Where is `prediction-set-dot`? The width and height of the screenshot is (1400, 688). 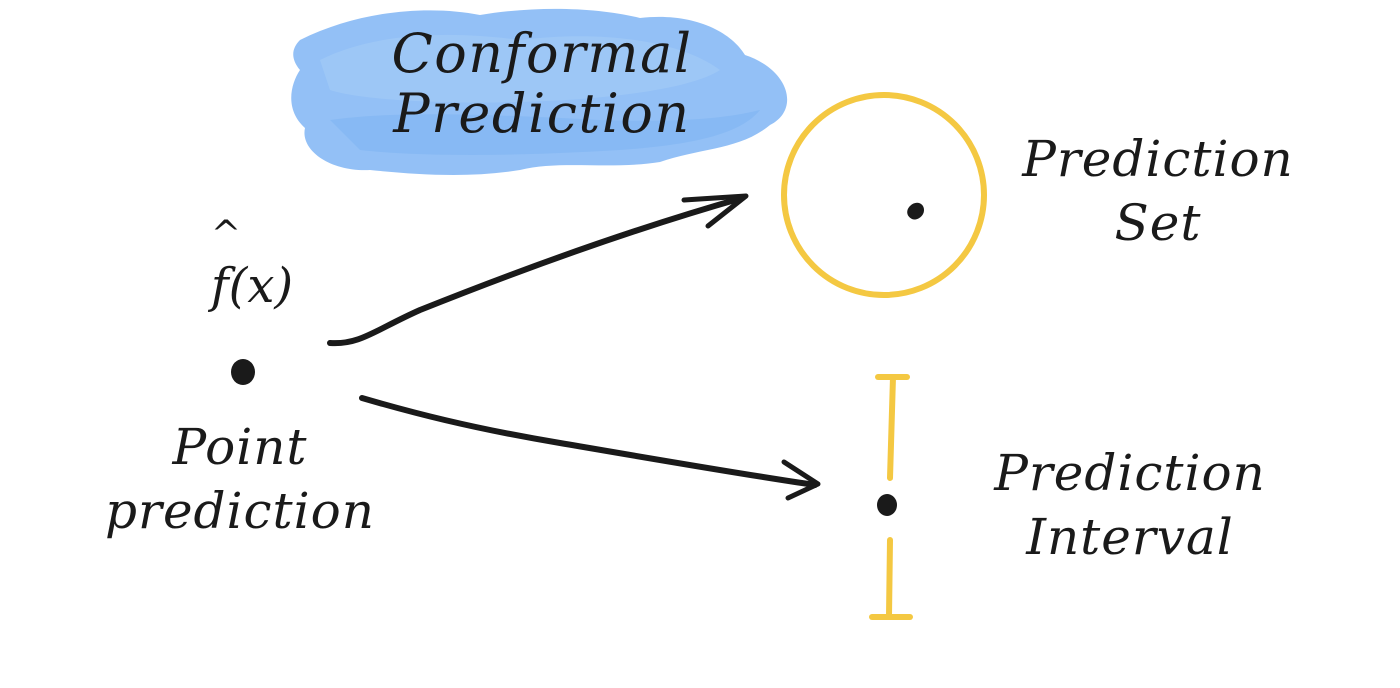
prediction-set-dot is located at coordinates (915, 211).